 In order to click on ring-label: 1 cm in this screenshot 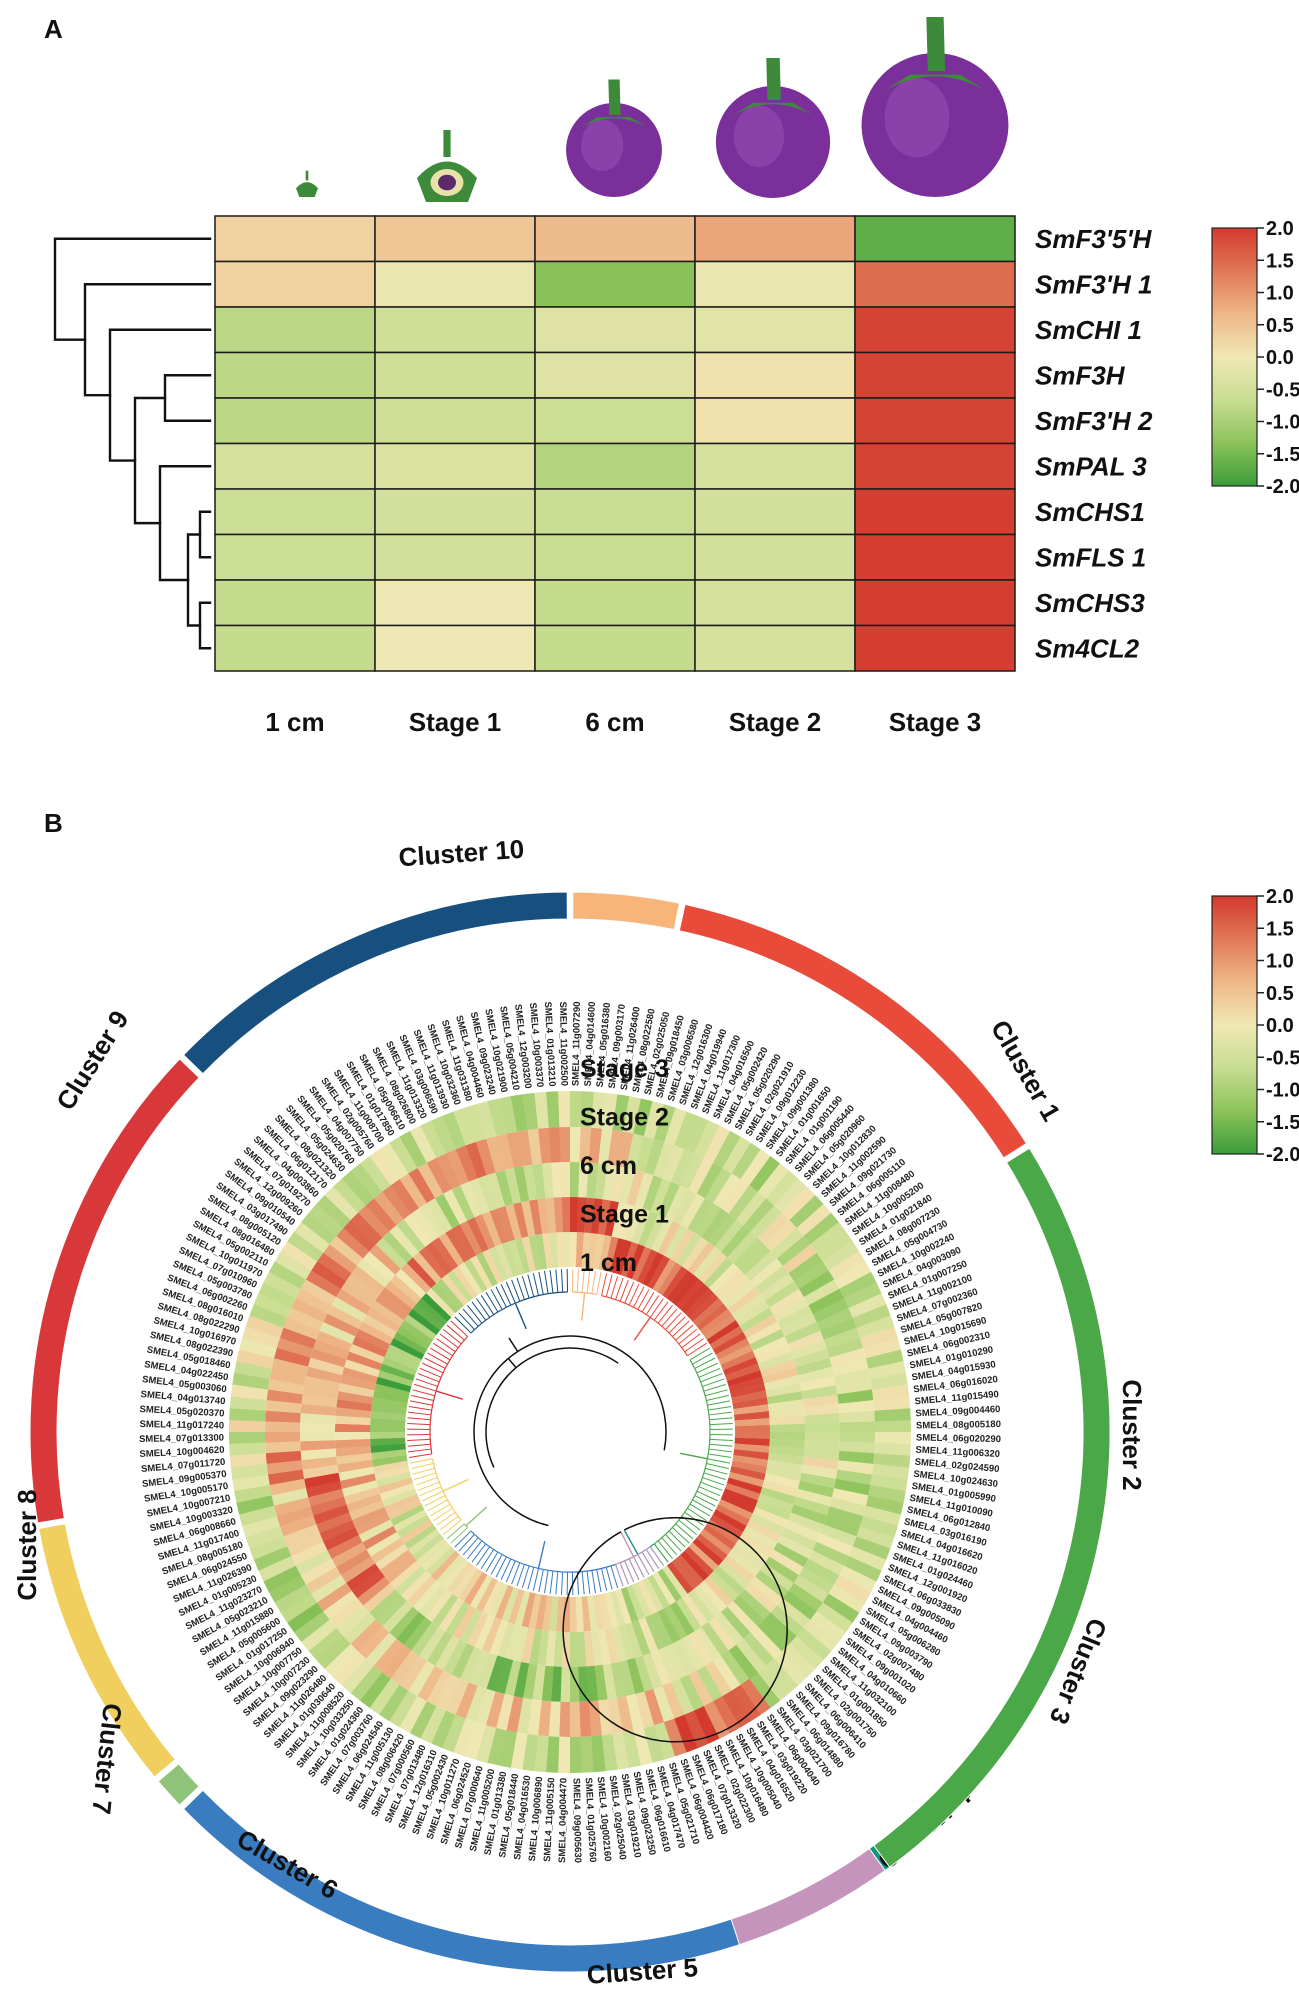, I will do `click(608, 1263)`.